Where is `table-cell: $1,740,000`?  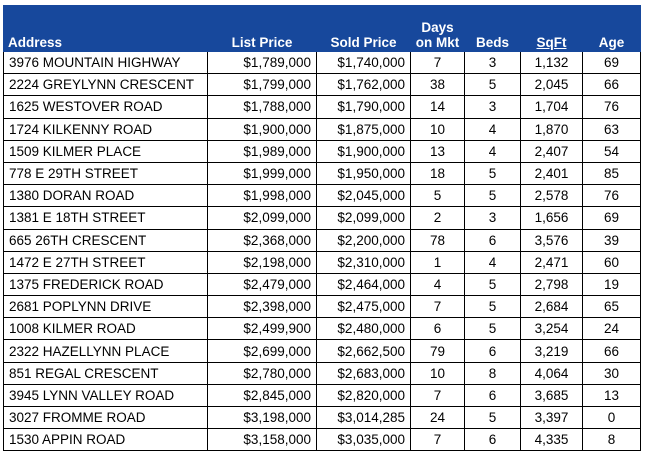
table-cell: $1,740,000 is located at coordinates (363, 62).